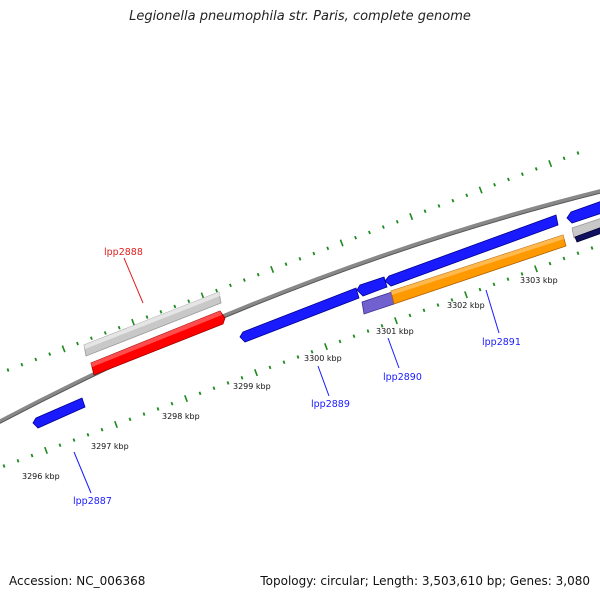 The height and width of the screenshot is (600, 600). I want to click on purple-feature, so click(378, 303).